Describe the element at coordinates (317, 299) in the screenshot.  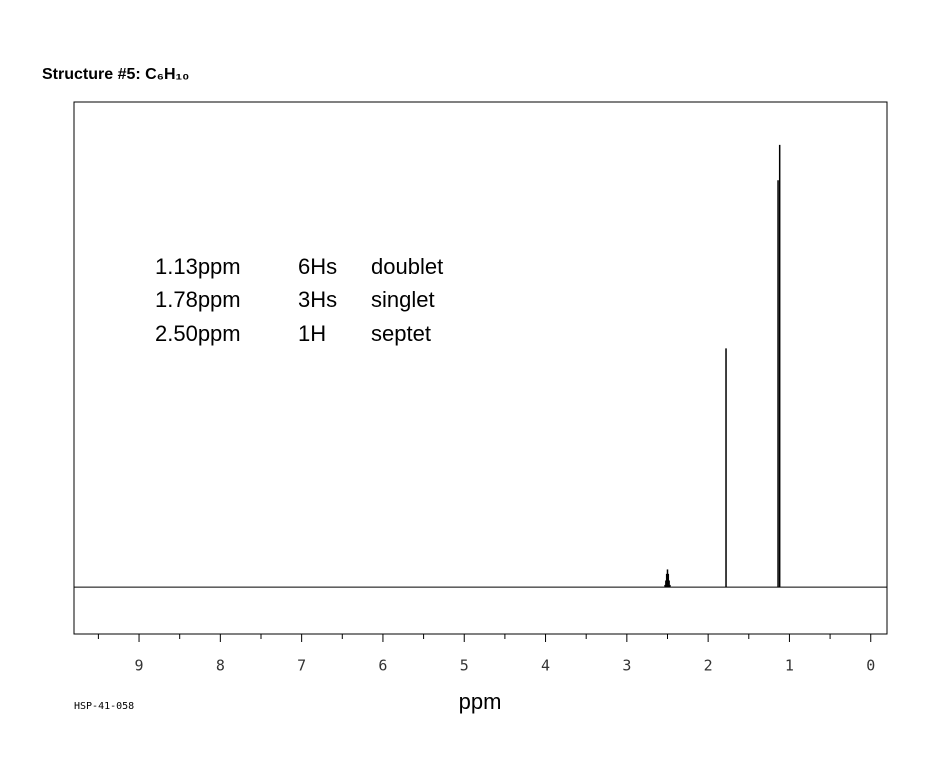
I see `annotation: 3Hs` at that location.